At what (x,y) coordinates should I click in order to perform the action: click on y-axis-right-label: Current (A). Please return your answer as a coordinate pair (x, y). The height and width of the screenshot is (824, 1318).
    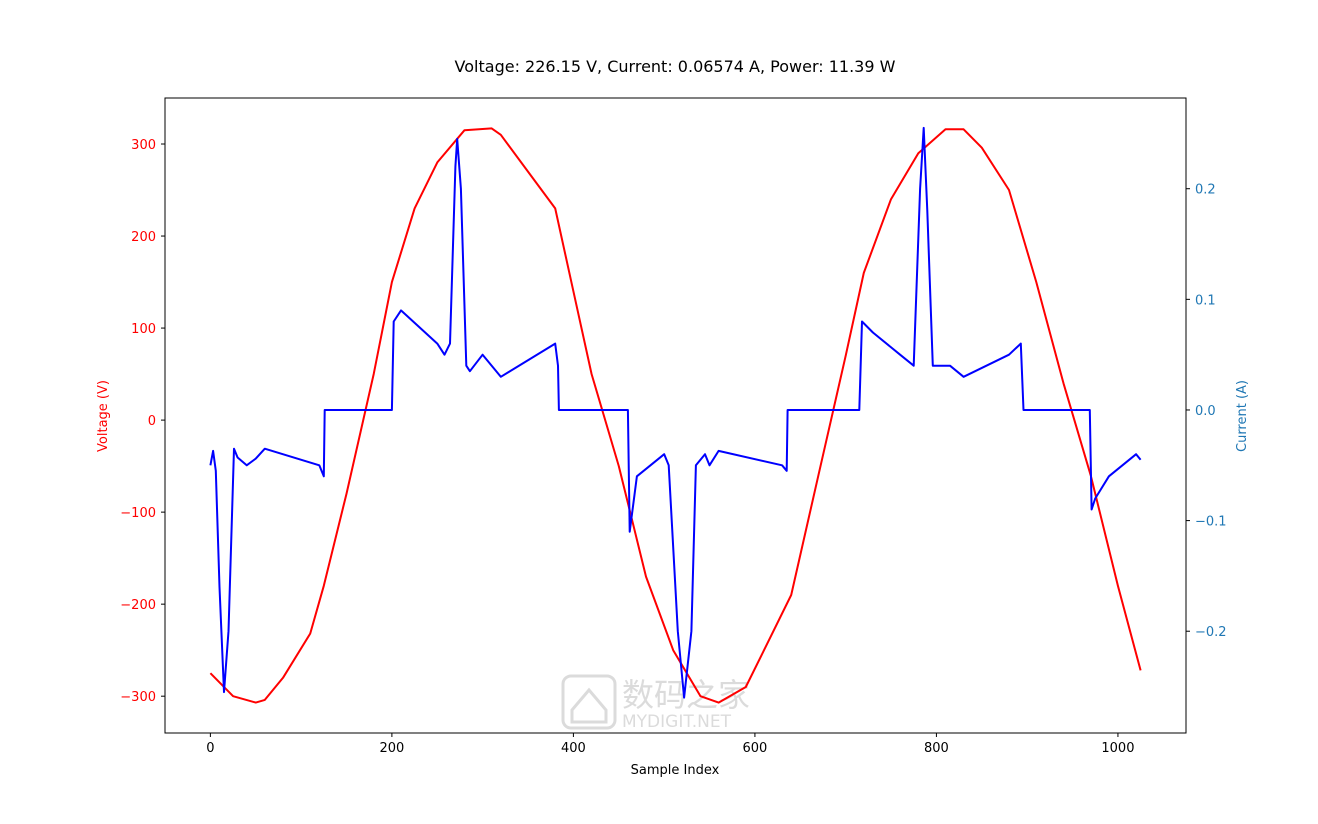
    Looking at the image, I should click on (1242, 416).